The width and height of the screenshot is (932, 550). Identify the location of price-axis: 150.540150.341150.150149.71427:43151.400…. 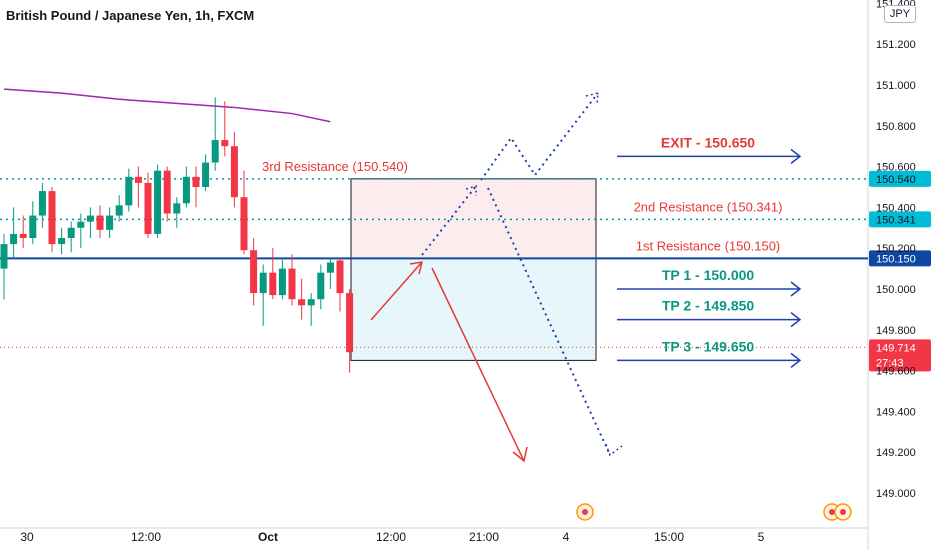
(900, 250).